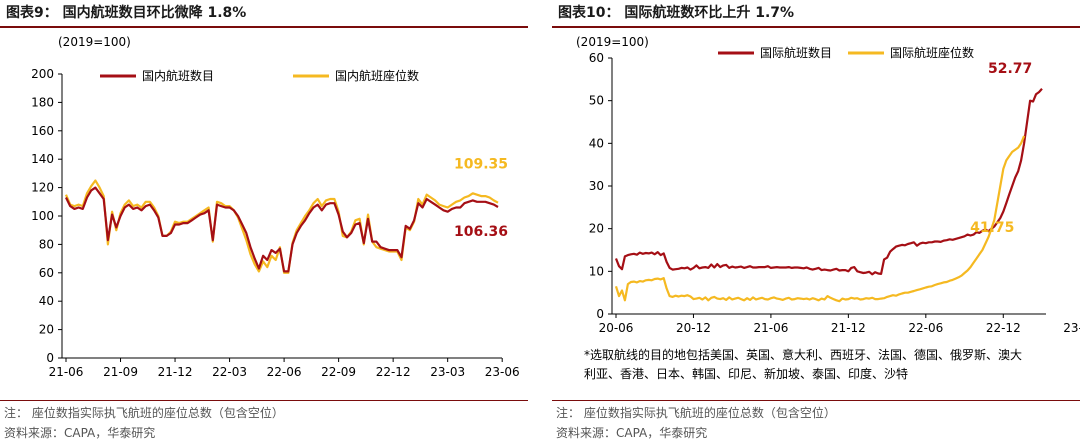  I want to click on x-tick-label: 22-03, so click(229, 372).